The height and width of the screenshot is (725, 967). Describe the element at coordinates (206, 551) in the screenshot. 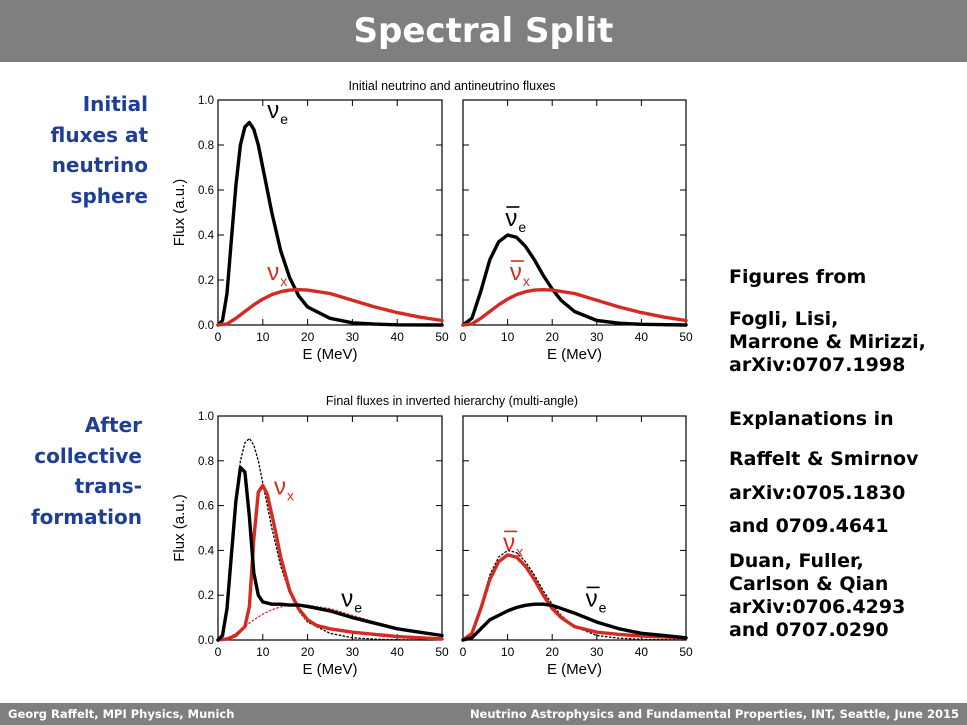

I see `y-tick-label-r2p1: 0.4` at that location.